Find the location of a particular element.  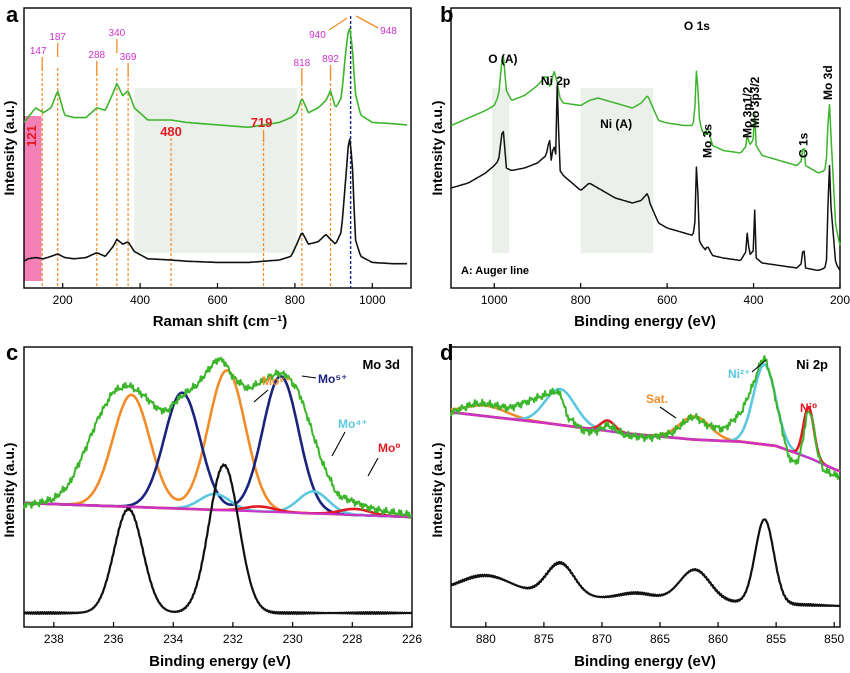

panel-letter-b: b is located at coordinates (446, 14).